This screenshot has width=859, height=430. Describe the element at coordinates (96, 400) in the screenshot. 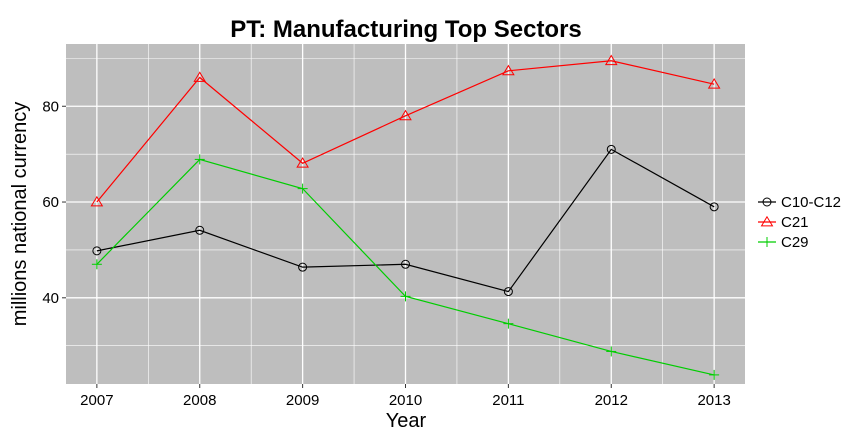

I see `x-tick-label: 2007` at that location.